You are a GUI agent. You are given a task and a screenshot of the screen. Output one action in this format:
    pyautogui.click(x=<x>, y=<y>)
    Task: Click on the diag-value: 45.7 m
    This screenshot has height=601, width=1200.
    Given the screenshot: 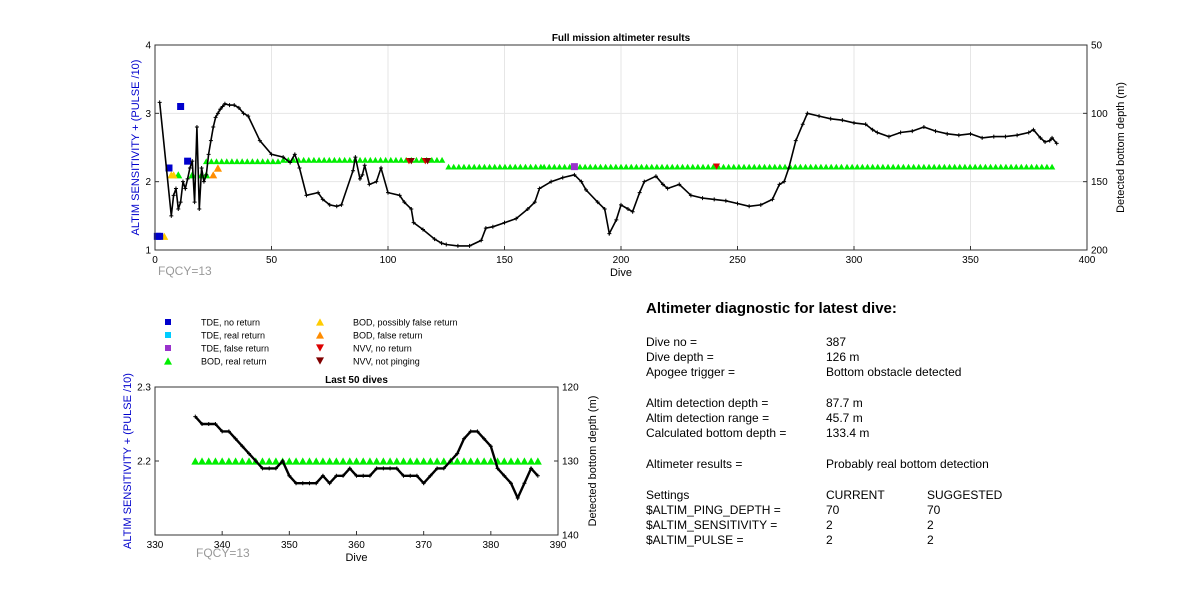 What is the action you would take?
    pyautogui.click(x=844, y=418)
    